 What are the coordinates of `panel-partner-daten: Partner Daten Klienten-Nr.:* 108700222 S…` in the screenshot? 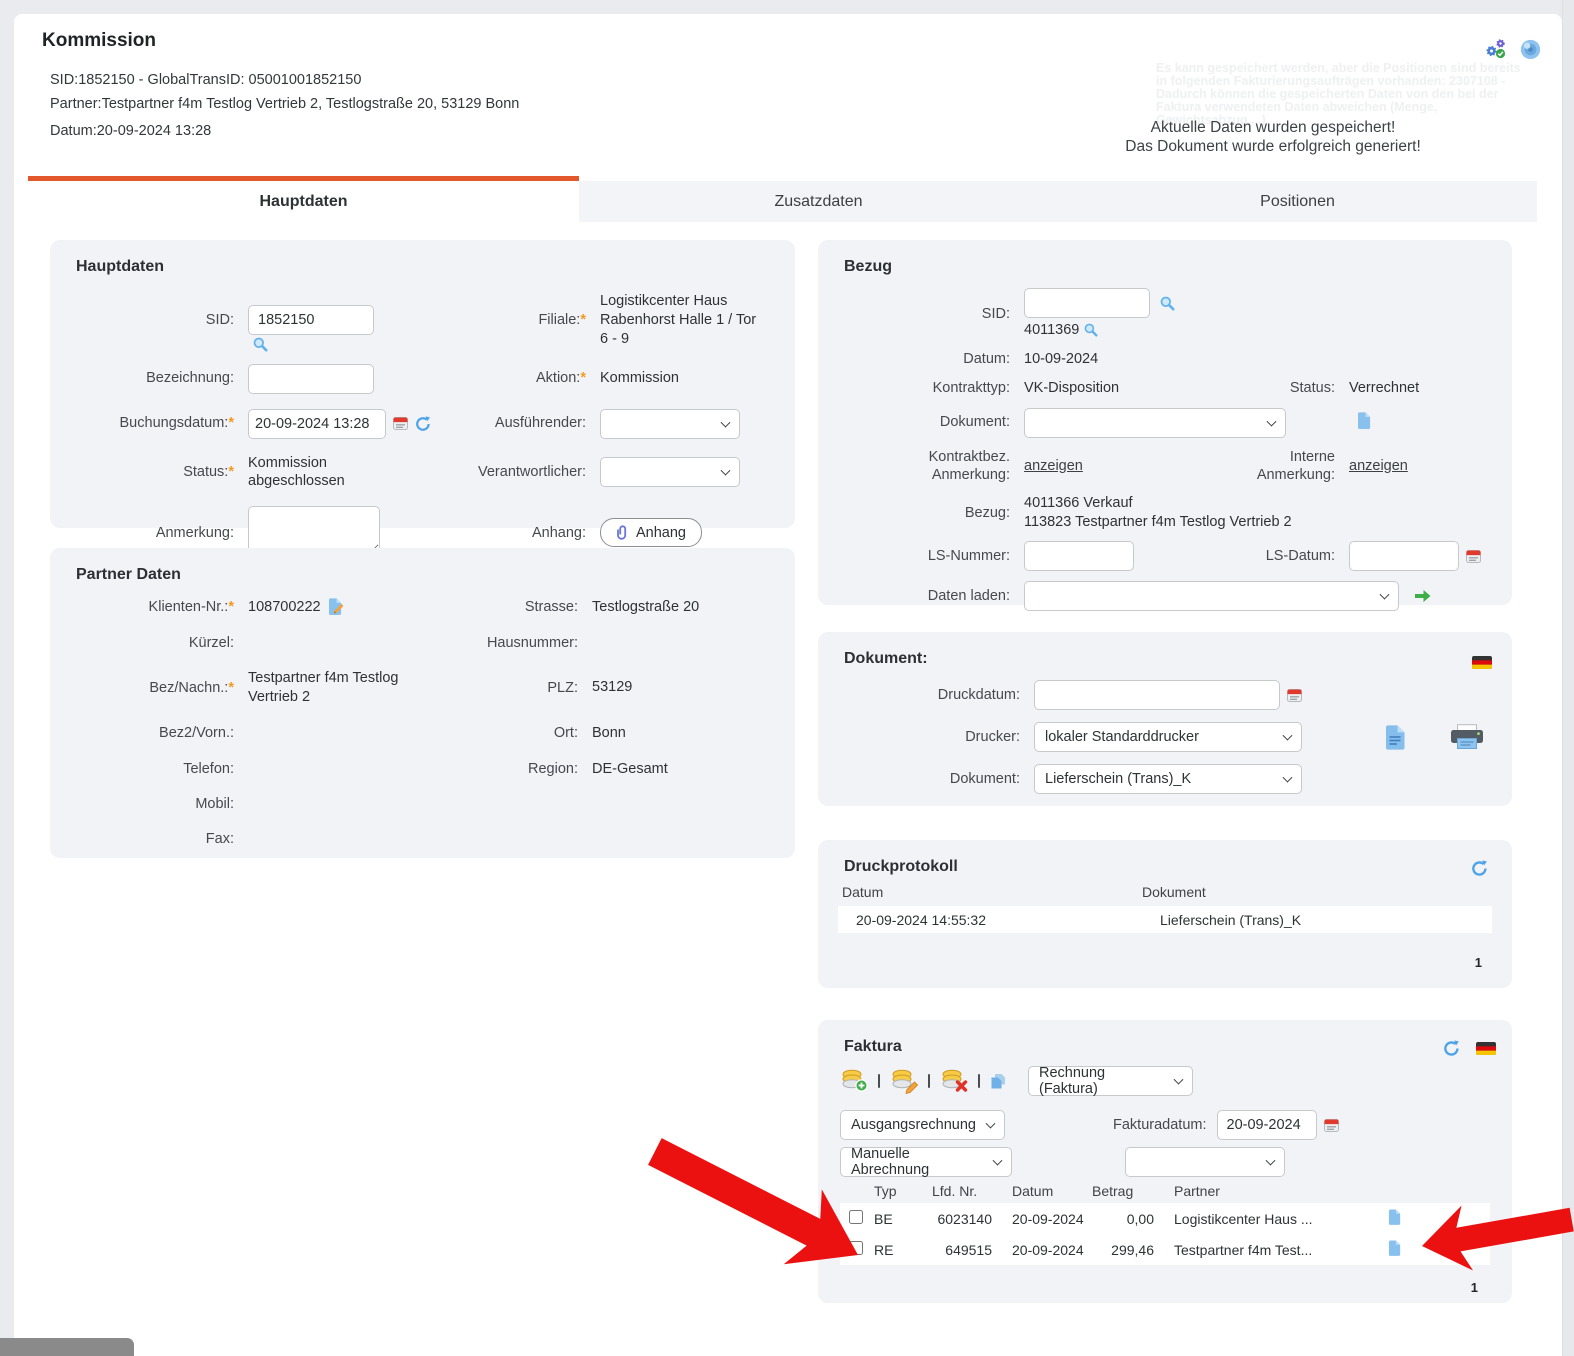 It's located at (422, 703).